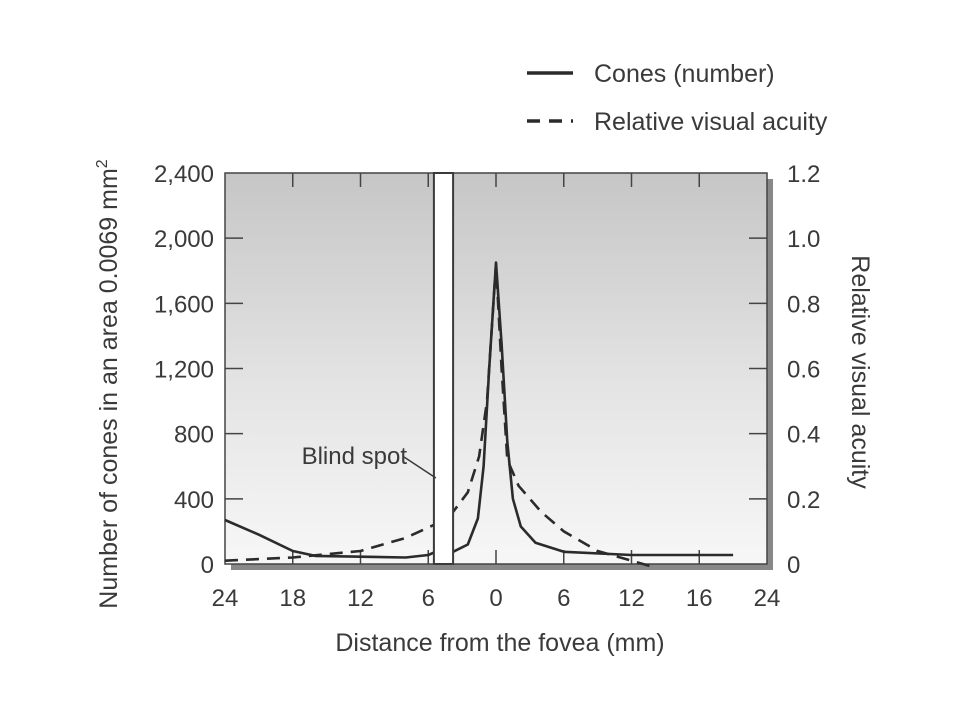 The width and height of the screenshot is (960, 720). What do you see at coordinates (495, 598) in the screenshot?
I see `x-tick-label: 0` at bounding box center [495, 598].